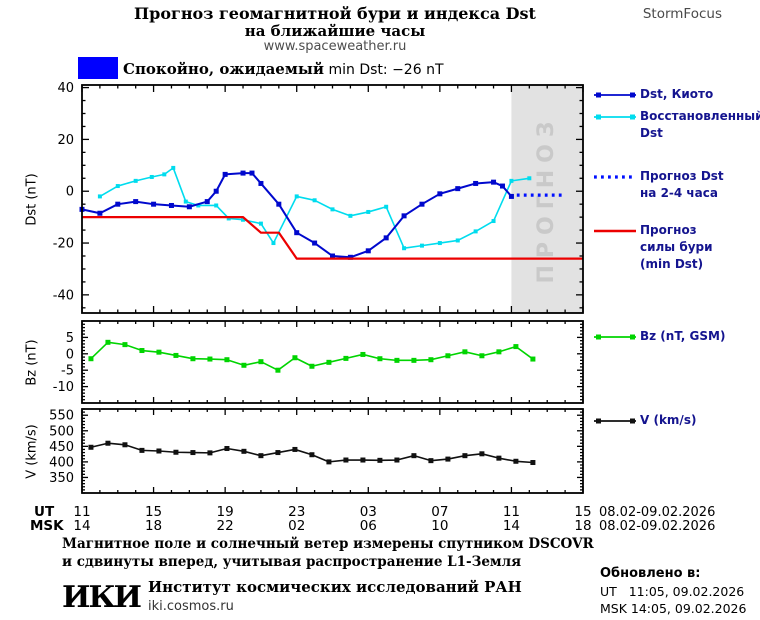 This screenshot has width=760, height=620. What do you see at coordinates (61, 478) in the screenshot?
I see `svg-text: 350` at bounding box center [61, 478].